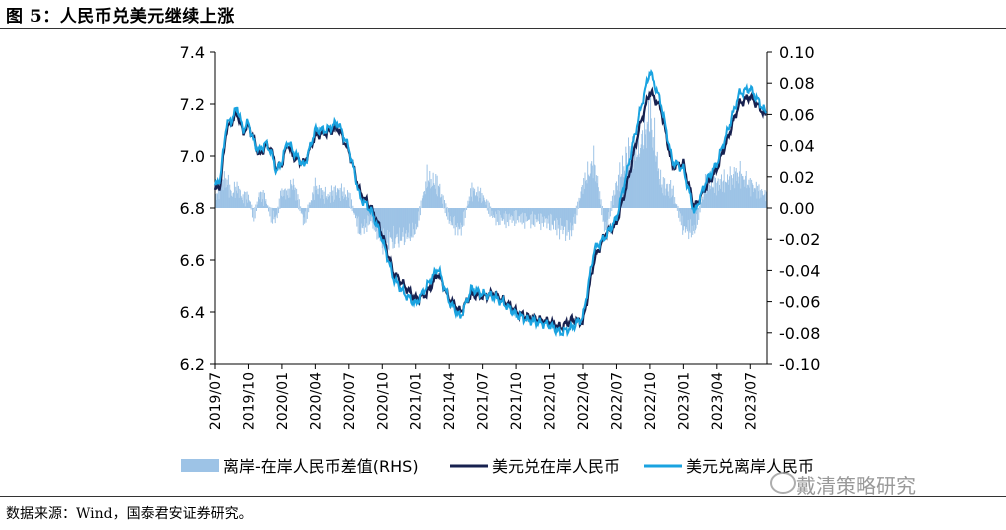 This screenshot has width=1006, height=530. Describe the element at coordinates (783, 483) in the screenshot. I see `wechat-icon` at that location.